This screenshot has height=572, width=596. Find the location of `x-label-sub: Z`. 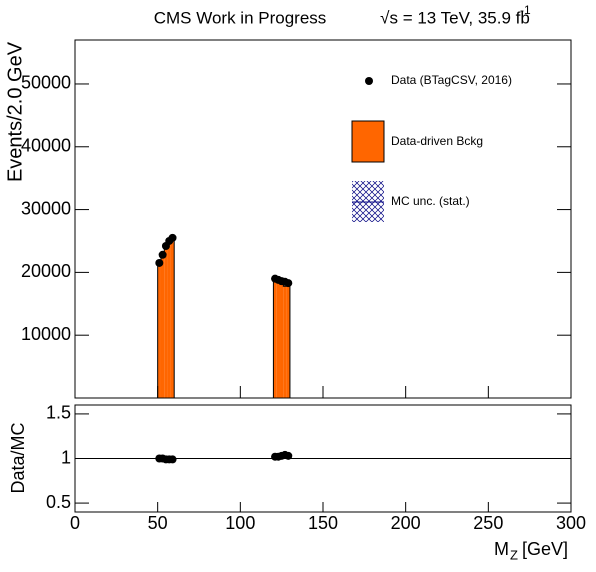

x-label-sub: Z is located at coordinates (514, 554).